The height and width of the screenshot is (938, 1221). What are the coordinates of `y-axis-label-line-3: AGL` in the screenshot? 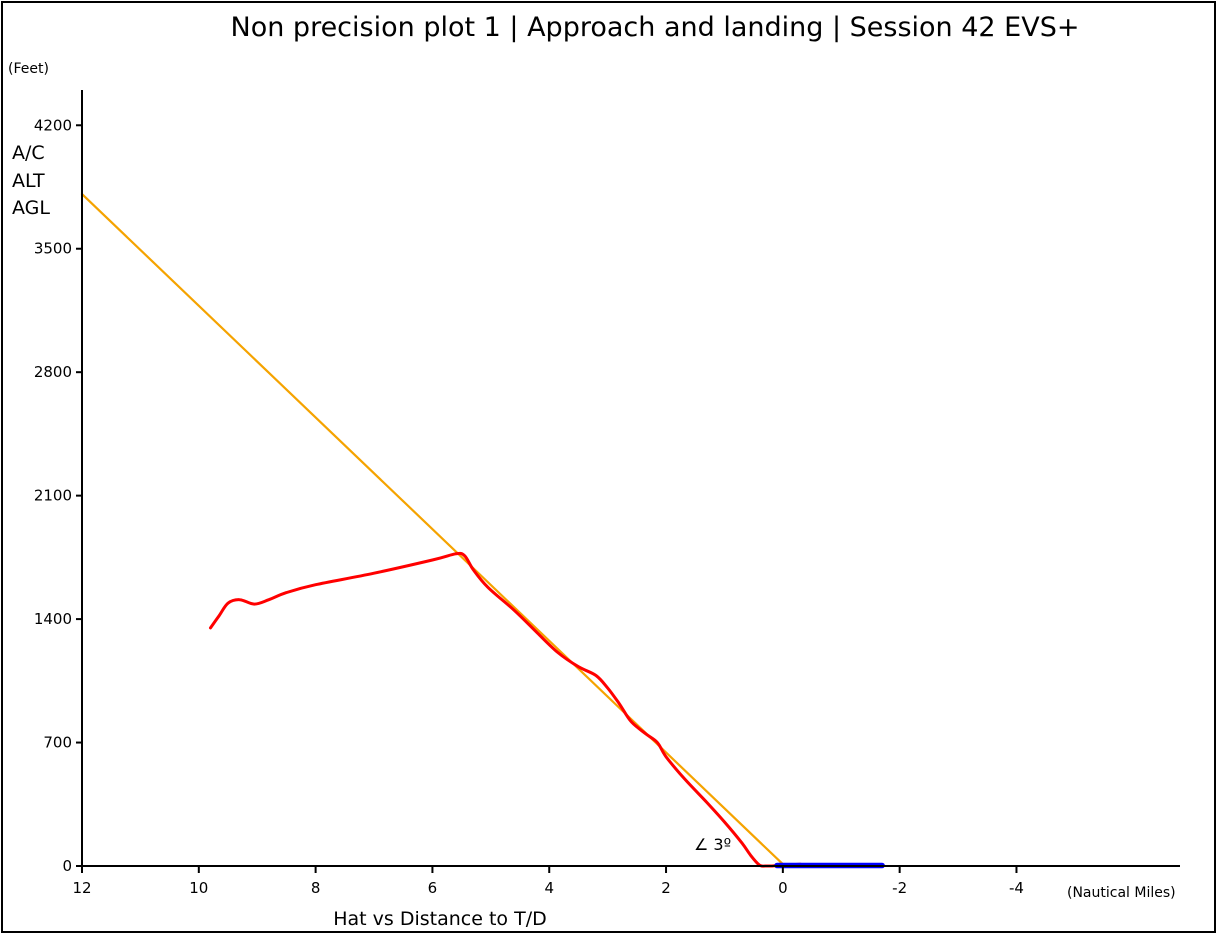 It's located at (31, 208).